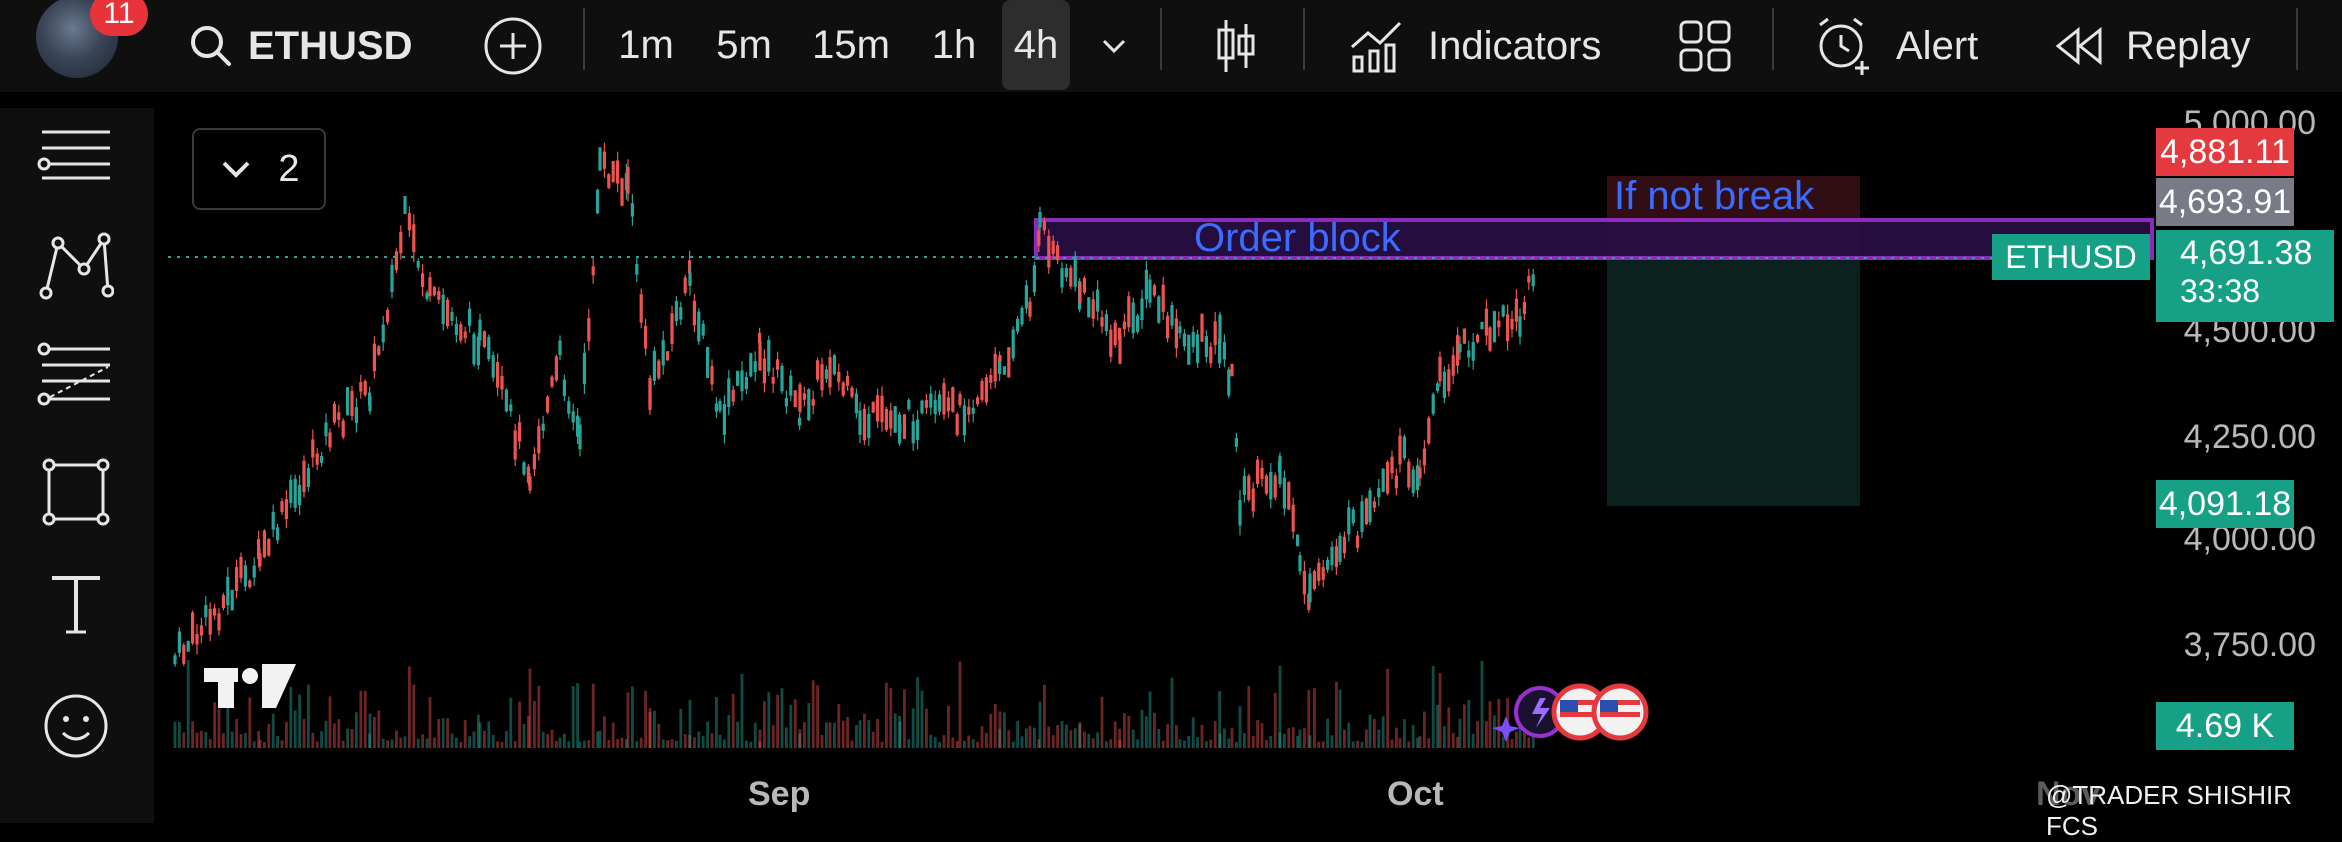  Describe the element at coordinates (1714, 196) in the screenshot. I see `if-not-break-label: If not break` at that location.